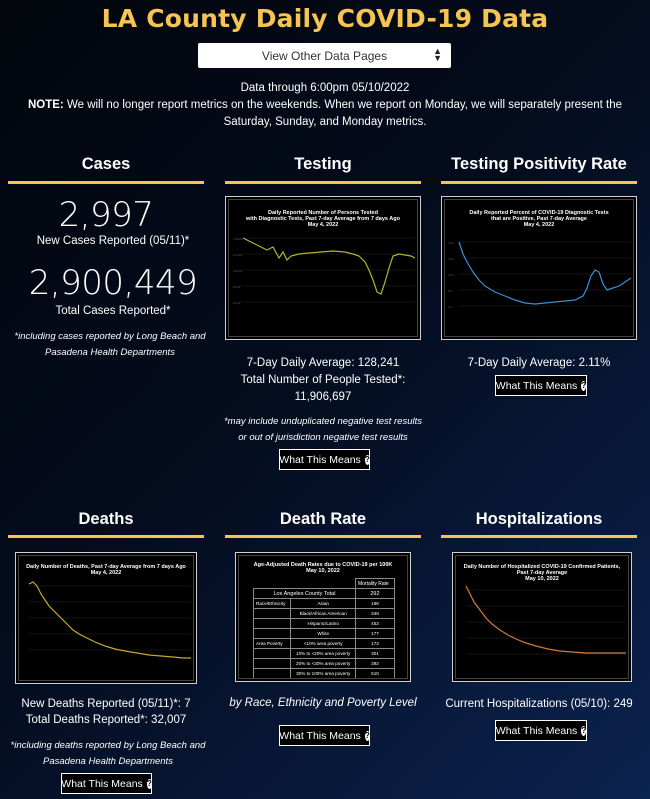  Describe the element at coordinates (238, 271) in the screenshot. I see `svg-text: 1000K` at that location.